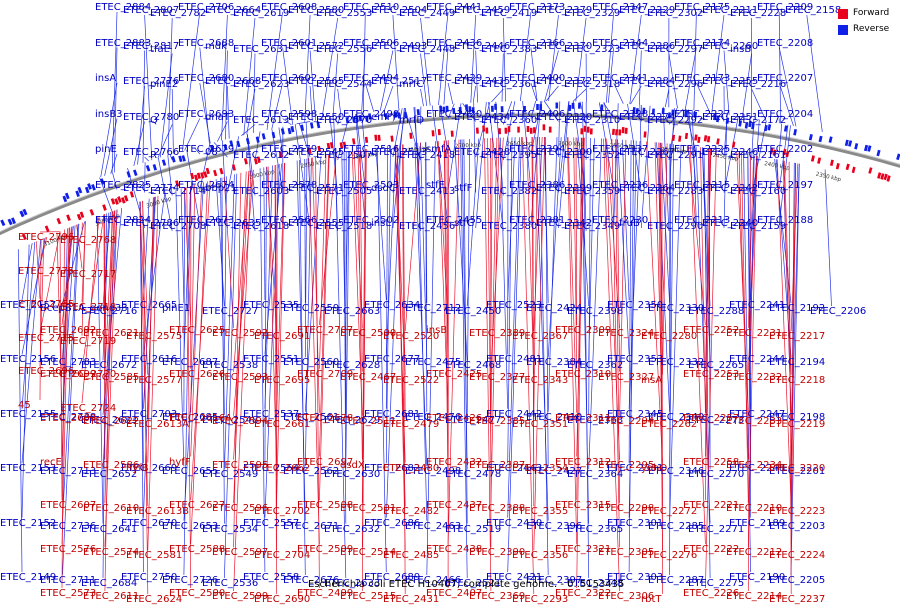  What do you see at coordinates (785, 149) in the screenshot?
I see `gene-label: ETEC_2202` at bounding box center [785, 149].